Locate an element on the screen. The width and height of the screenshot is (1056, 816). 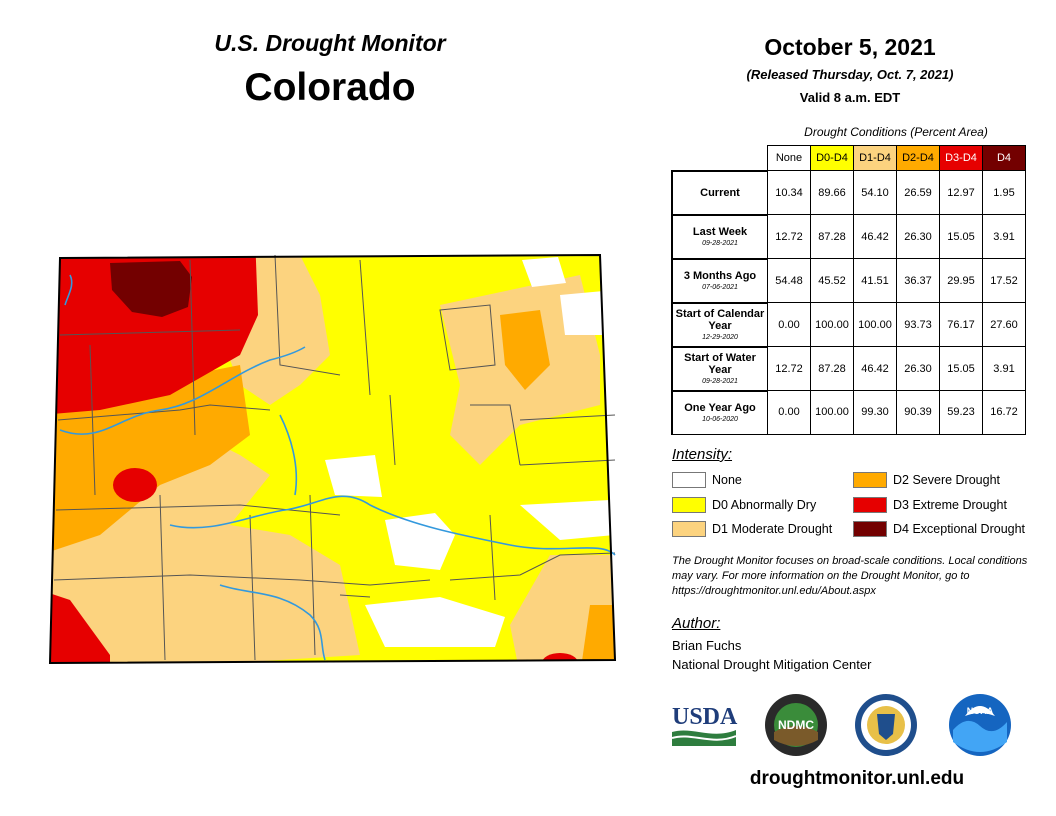
table-cell: 99.30 is located at coordinates (875, 412).